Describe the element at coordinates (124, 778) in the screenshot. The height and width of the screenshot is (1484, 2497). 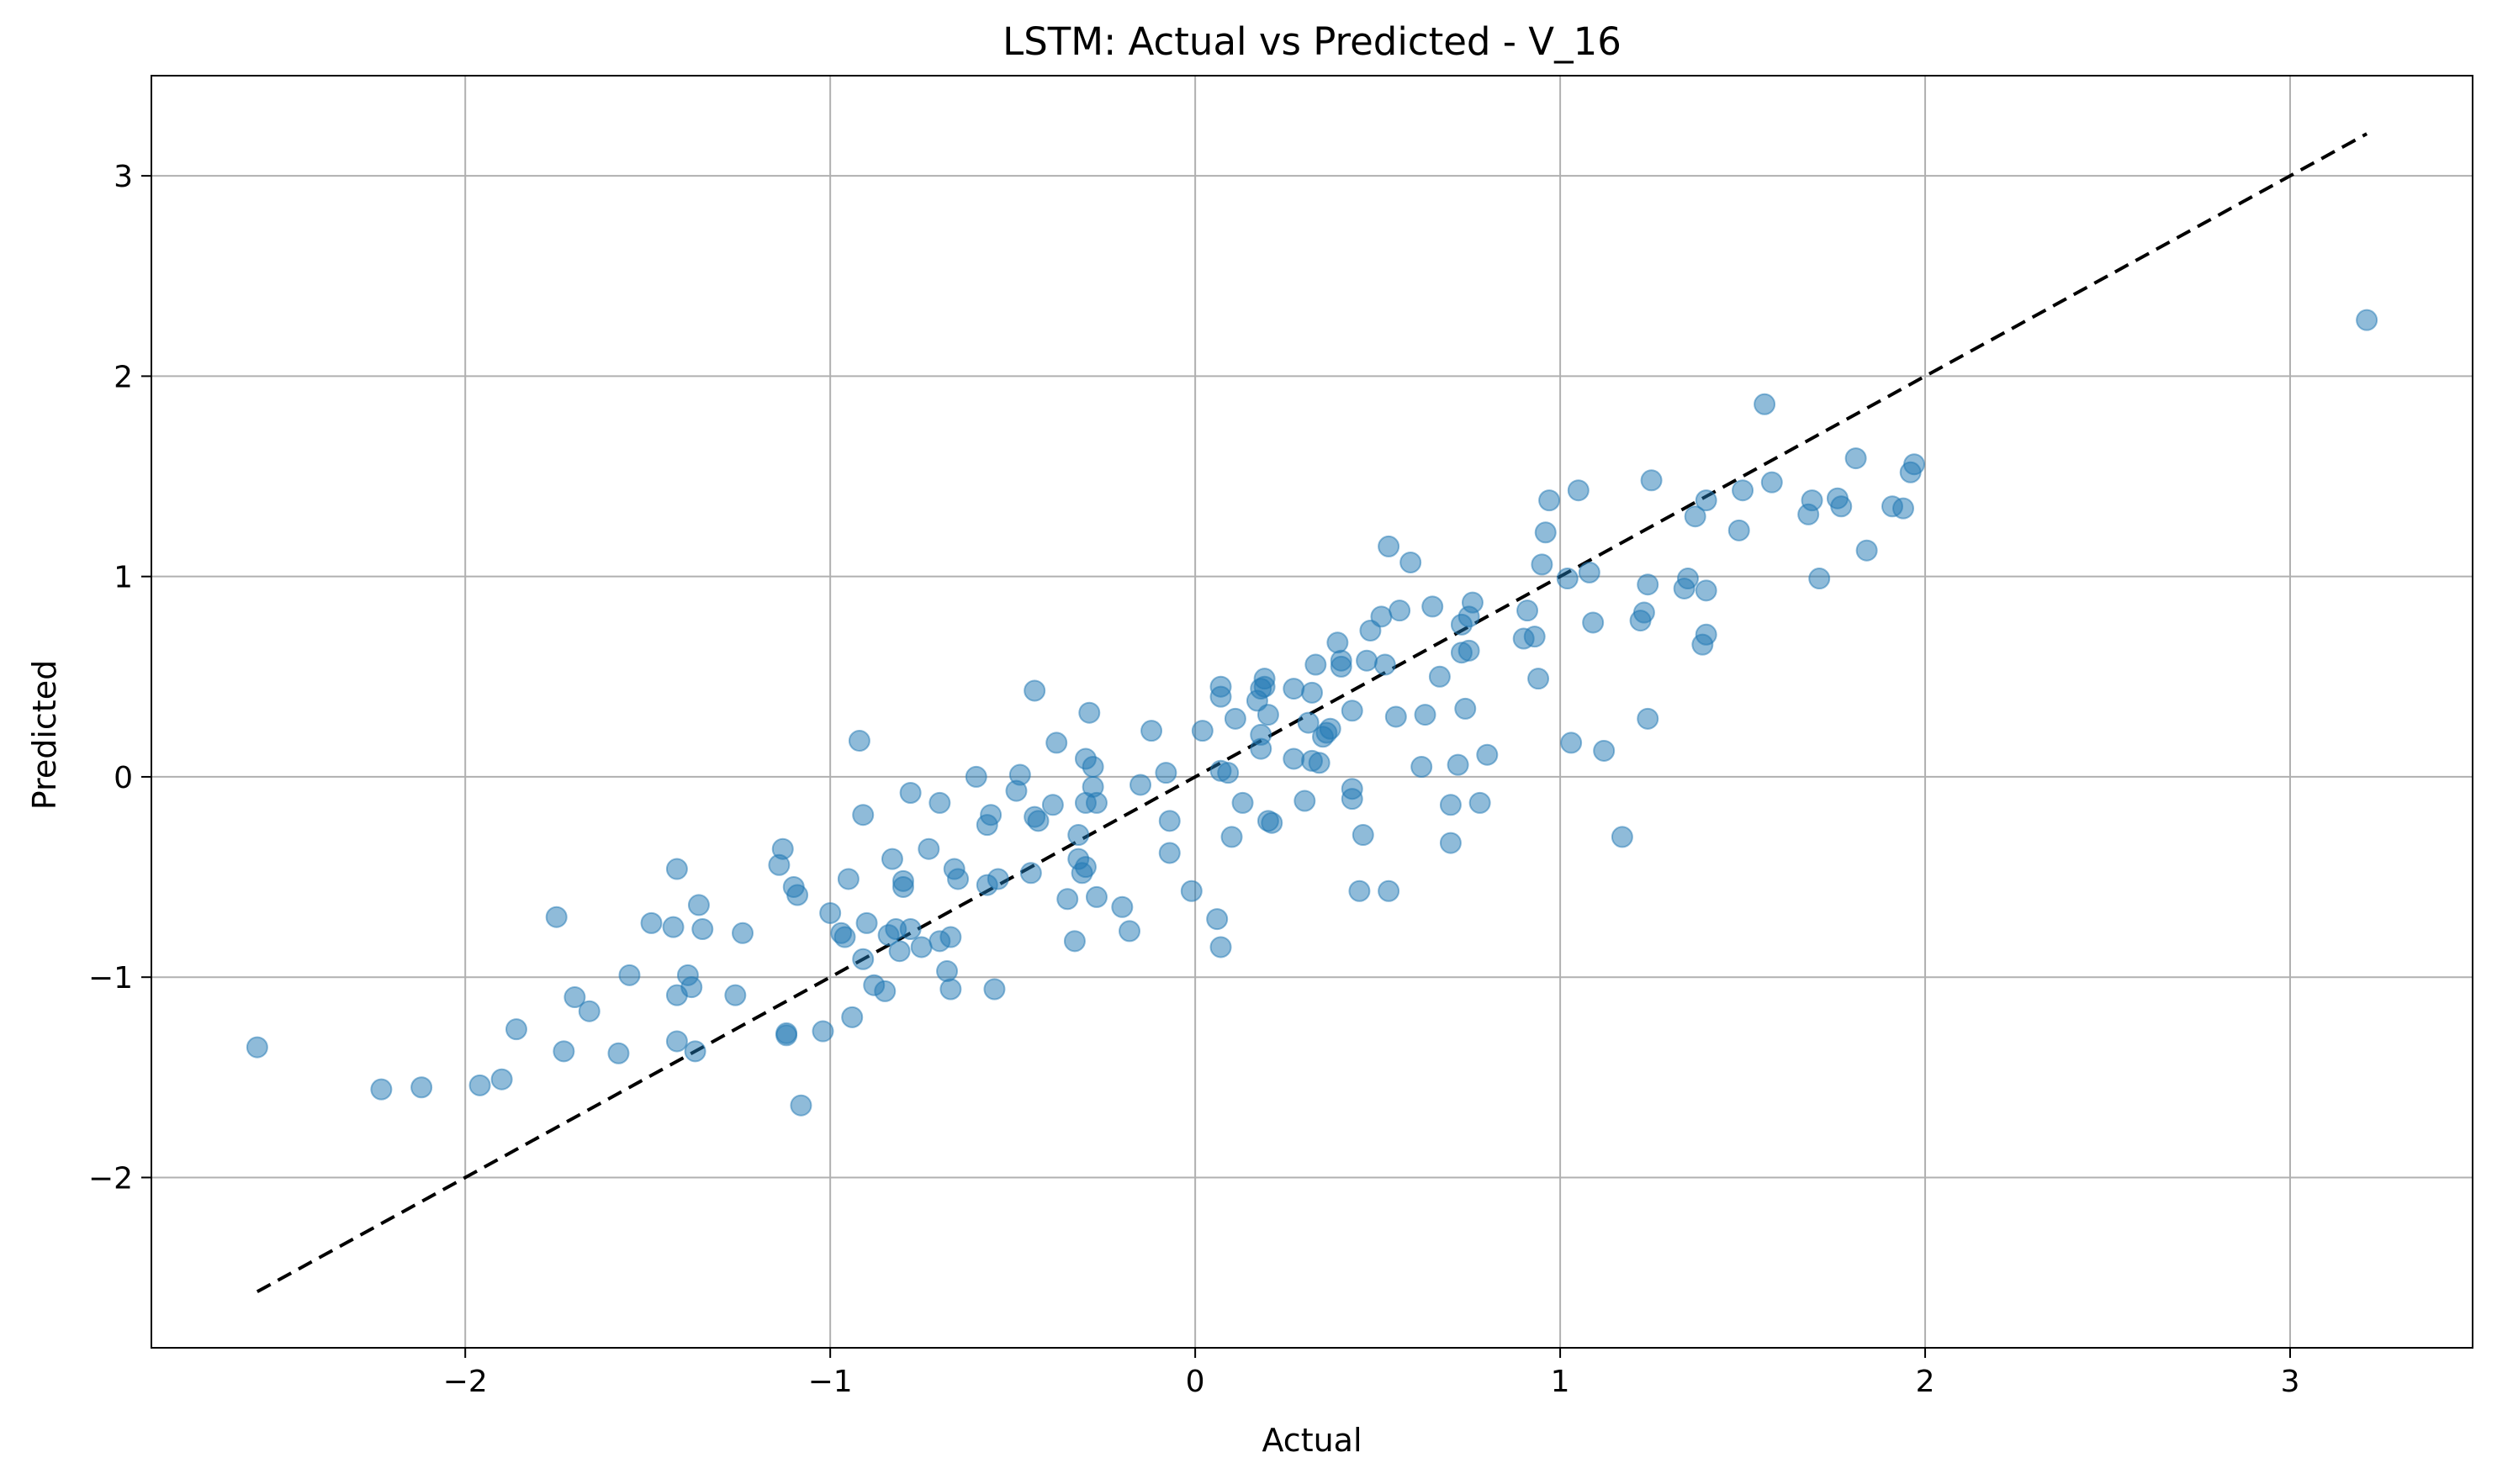
I see `y-tick-label: 0` at that location.